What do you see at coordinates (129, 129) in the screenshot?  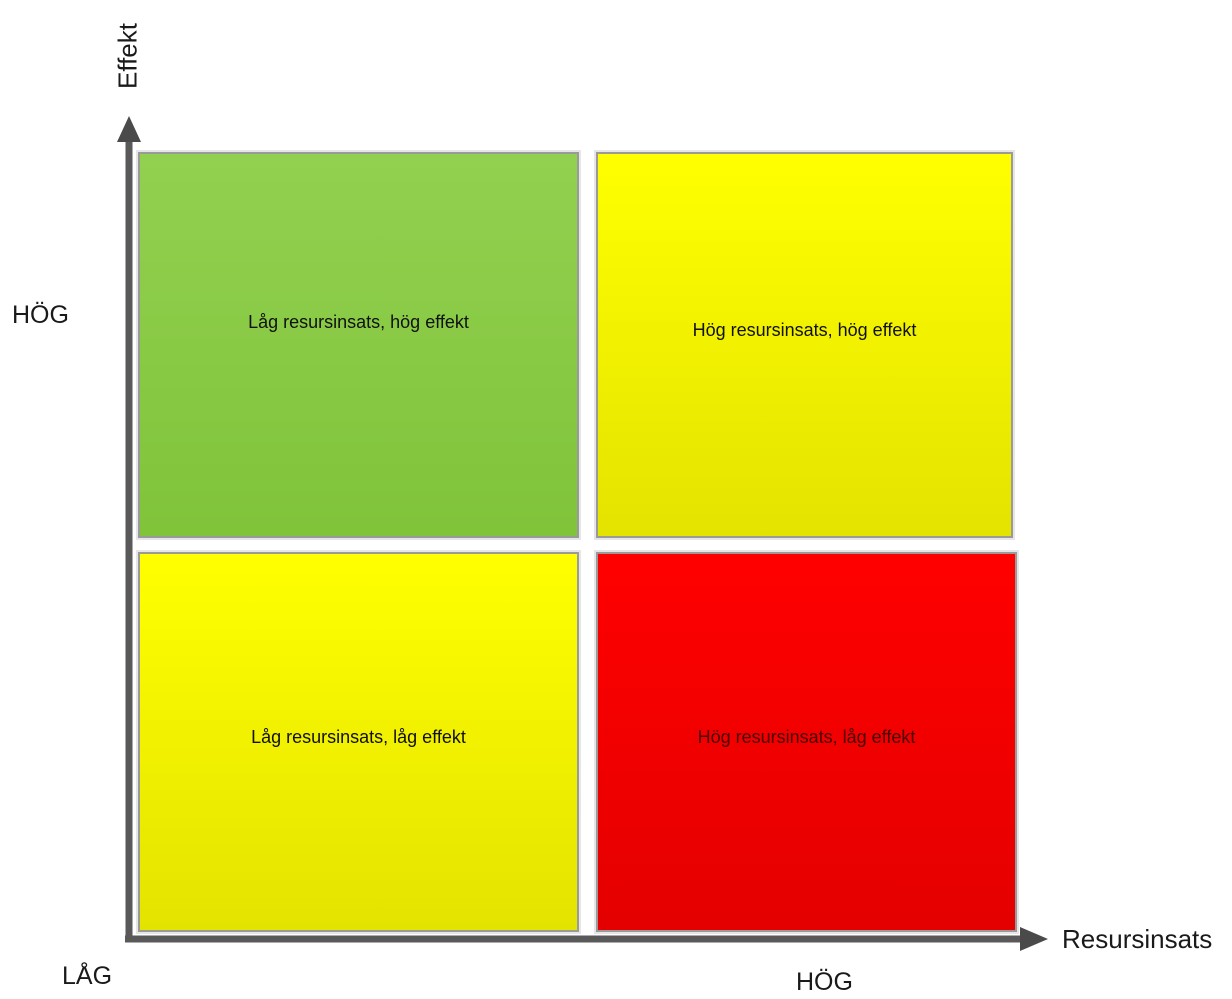 I see `y-axis-arrow-icon` at bounding box center [129, 129].